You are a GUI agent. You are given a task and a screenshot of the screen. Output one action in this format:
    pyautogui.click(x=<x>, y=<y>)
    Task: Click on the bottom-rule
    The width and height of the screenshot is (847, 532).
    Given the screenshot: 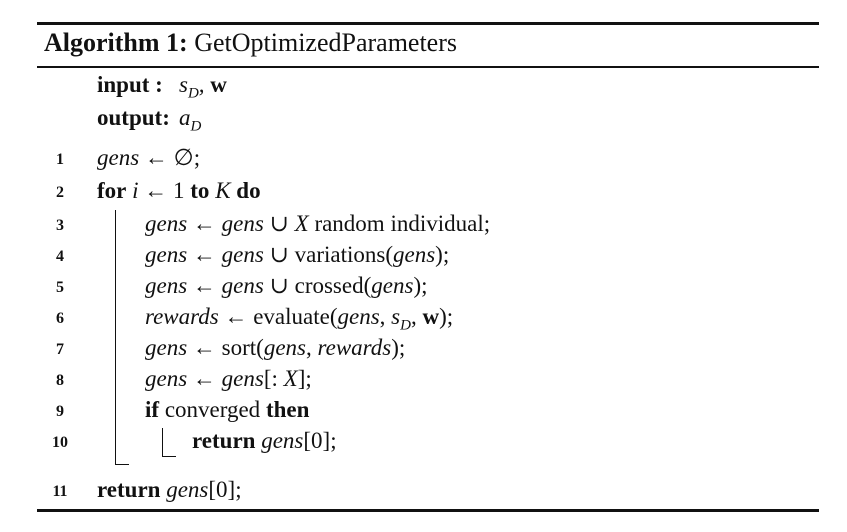 What is the action you would take?
    pyautogui.click(x=428, y=510)
    